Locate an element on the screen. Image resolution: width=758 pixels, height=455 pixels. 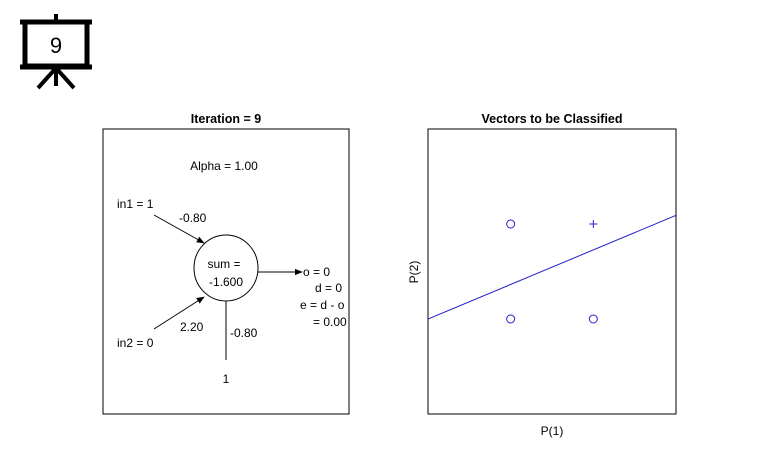
input-2-label: in2 = 0 is located at coordinates (135, 343).